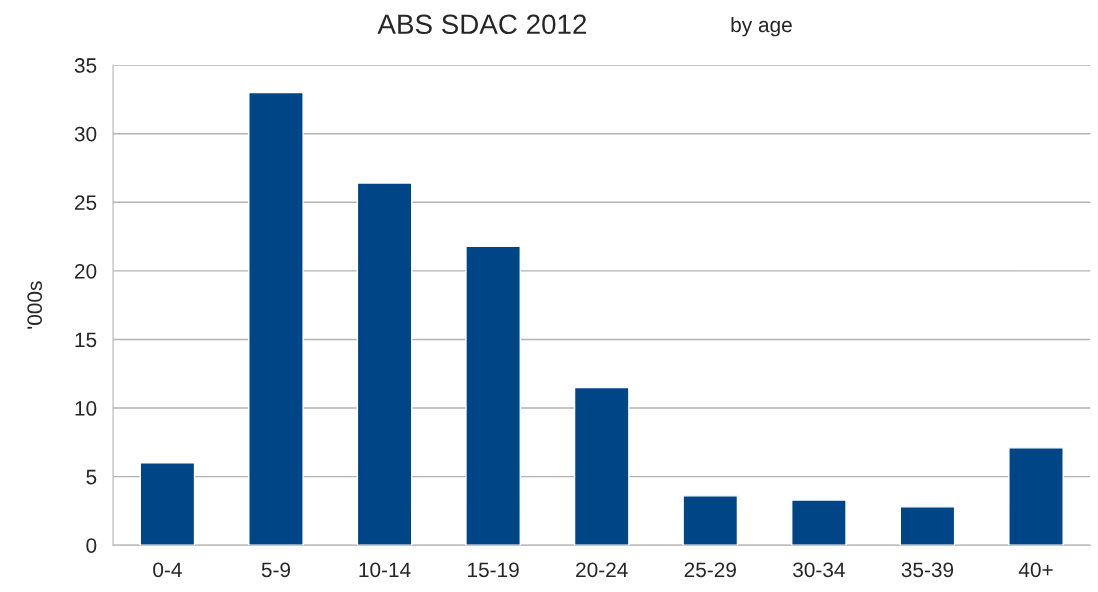 This screenshot has height=592, width=1098. Describe the element at coordinates (385, 570) in the screenshot. I see `x-tick-label: 10-14` at that location.